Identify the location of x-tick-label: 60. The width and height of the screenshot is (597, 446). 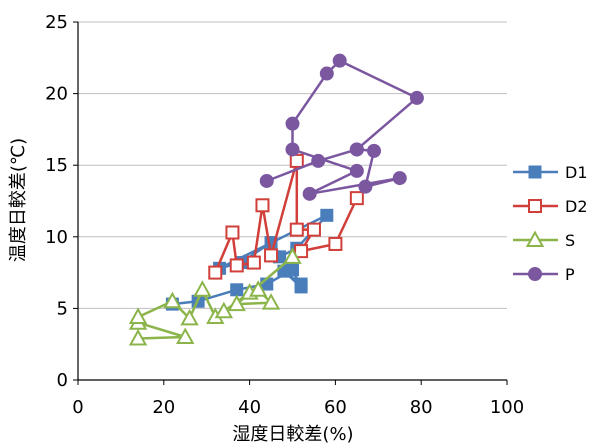
(335, 407).